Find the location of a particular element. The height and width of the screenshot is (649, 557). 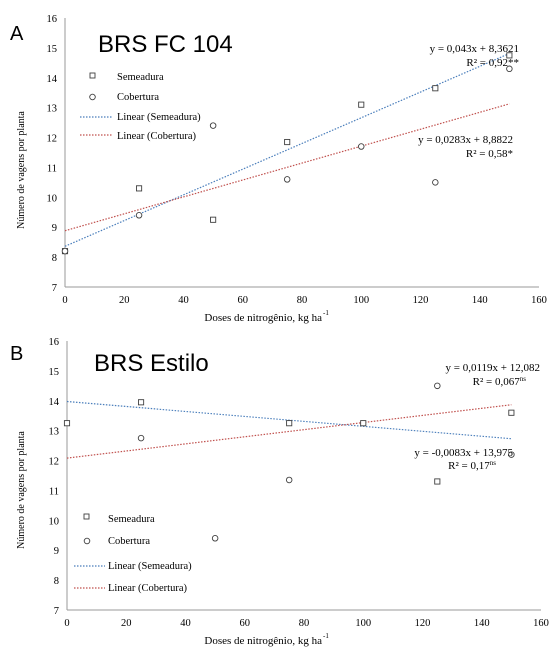

x-tick-label-b: 160 is located at coordinates (541, 623).